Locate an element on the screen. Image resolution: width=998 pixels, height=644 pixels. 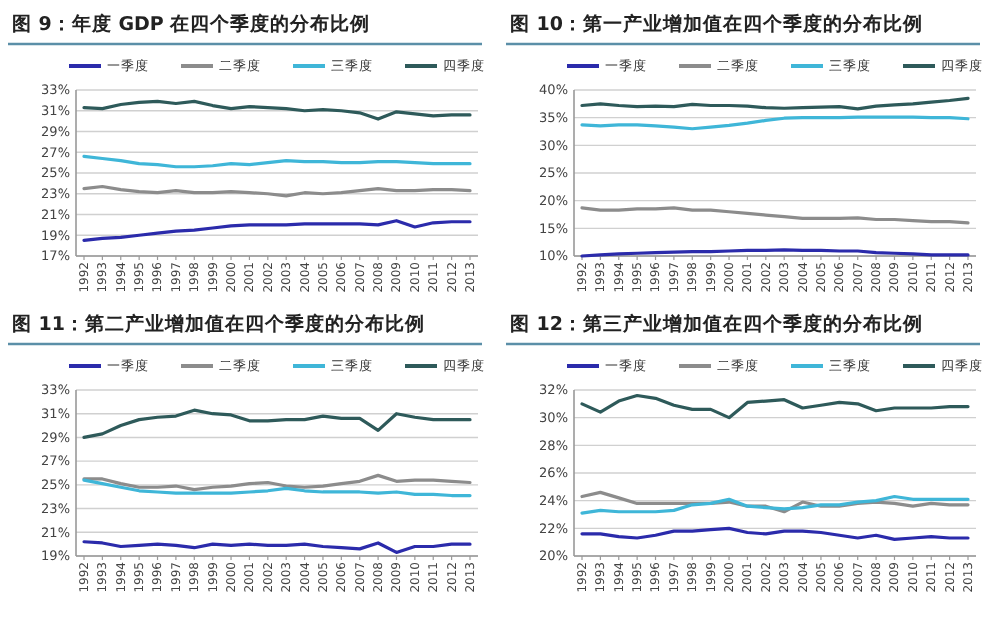
chart-title: 图 12：第三产业增加值在四个季度的分布比例 is located at coordinates (717, 324).